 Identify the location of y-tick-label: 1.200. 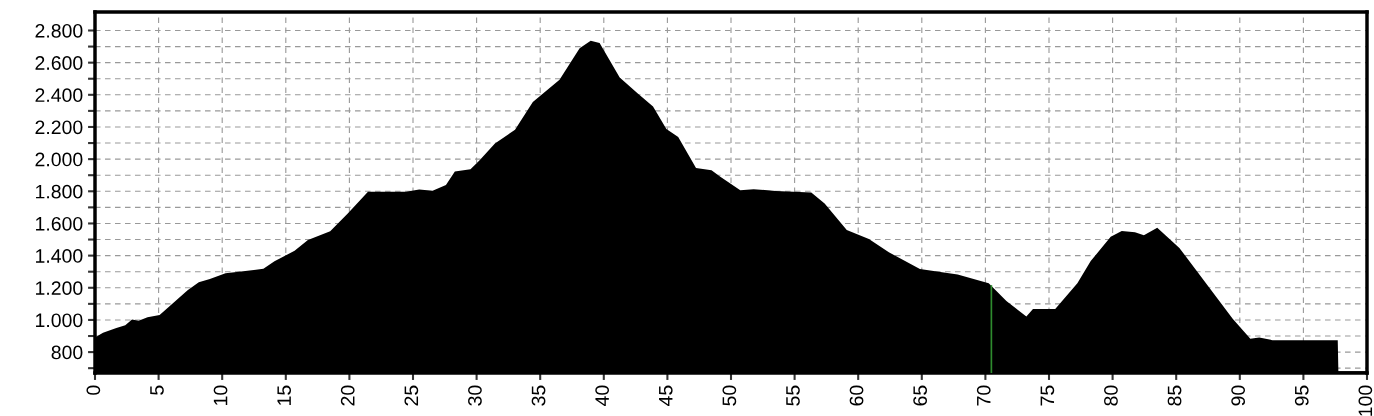
(59, 288).